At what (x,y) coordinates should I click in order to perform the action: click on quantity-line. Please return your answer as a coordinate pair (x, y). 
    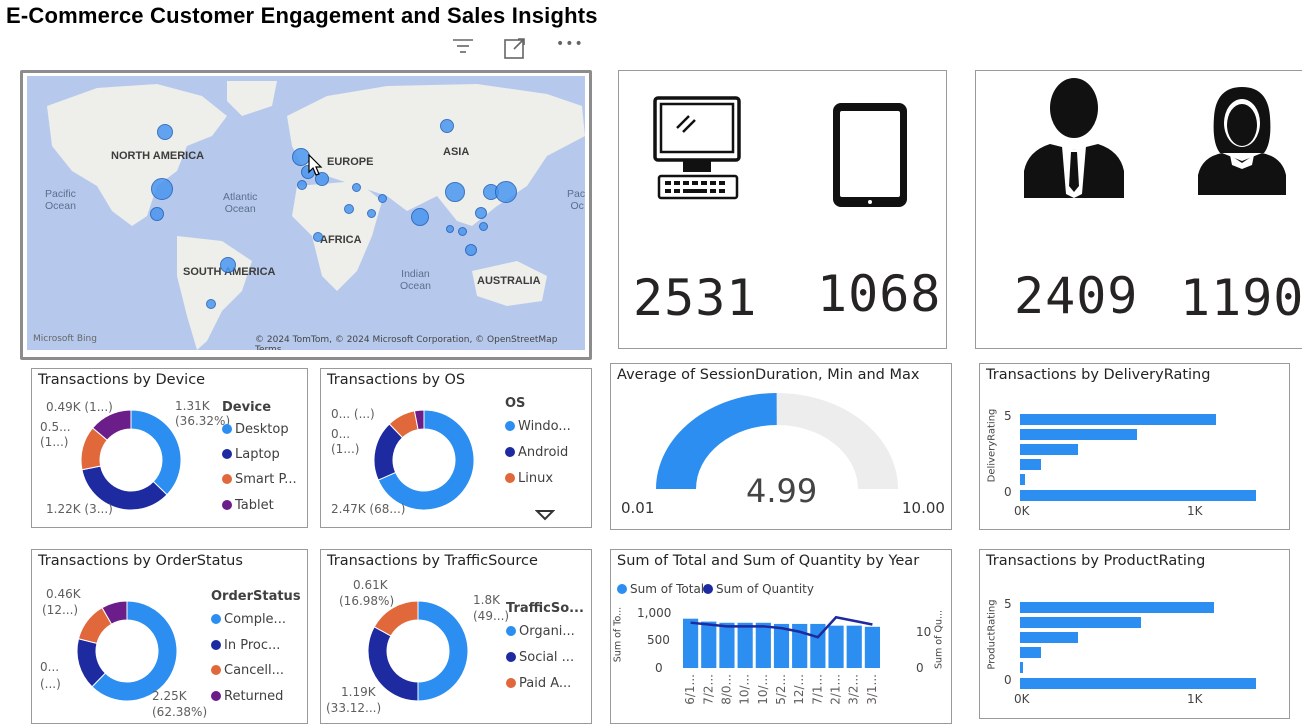
    Looking at the image, I should click on (781, 627).